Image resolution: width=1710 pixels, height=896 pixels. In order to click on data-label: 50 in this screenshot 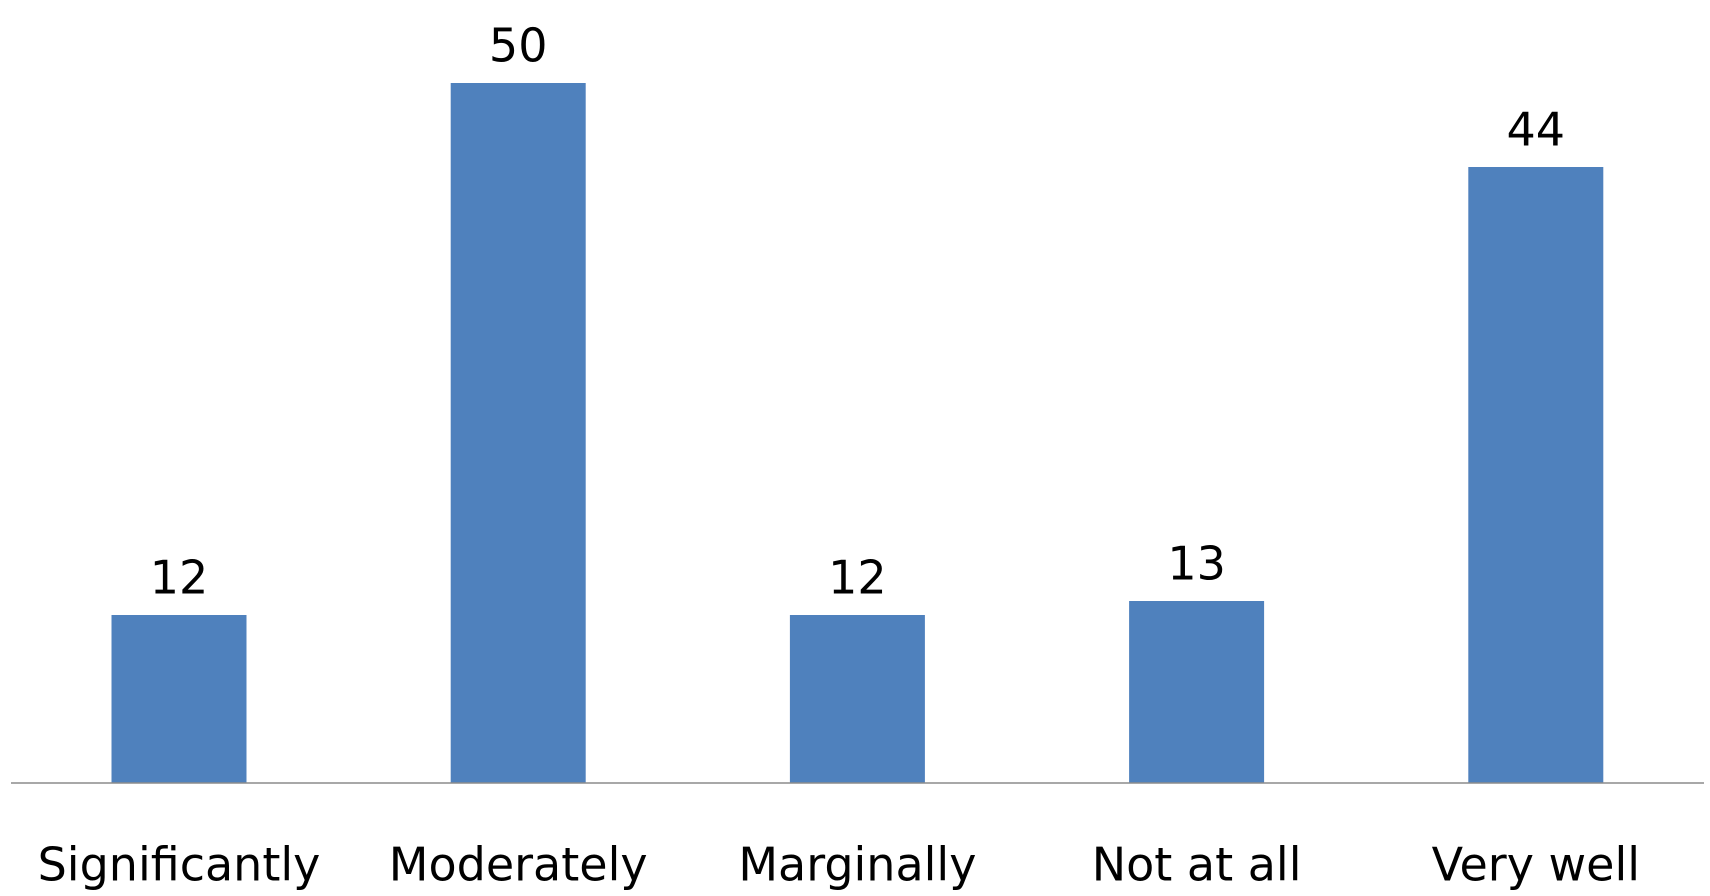, I will do `click(518, 46)`.